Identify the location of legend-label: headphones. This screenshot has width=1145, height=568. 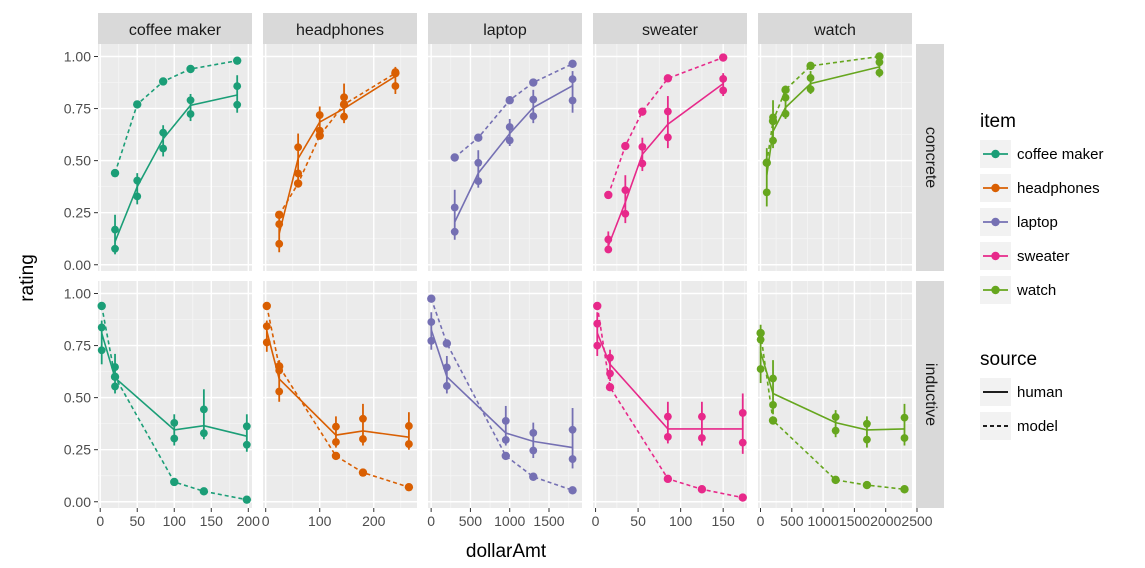
(1058, 188).